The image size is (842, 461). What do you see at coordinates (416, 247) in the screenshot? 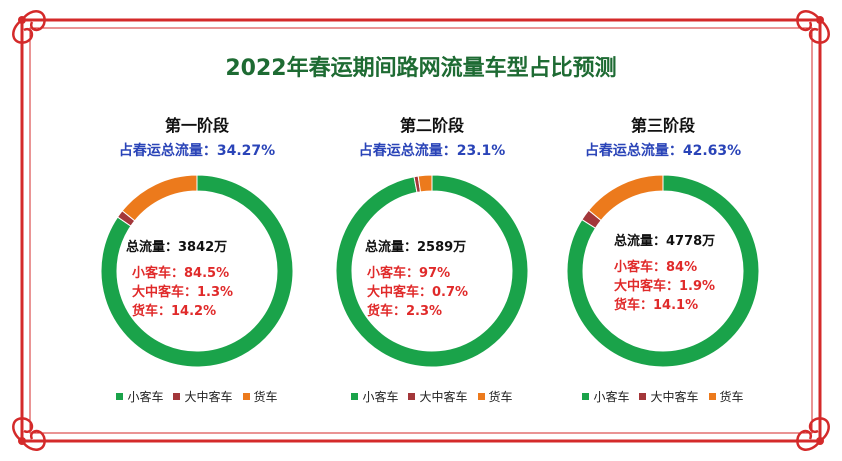
I see `total-label: 总流量：2589万` at bounding box center [416, 247].